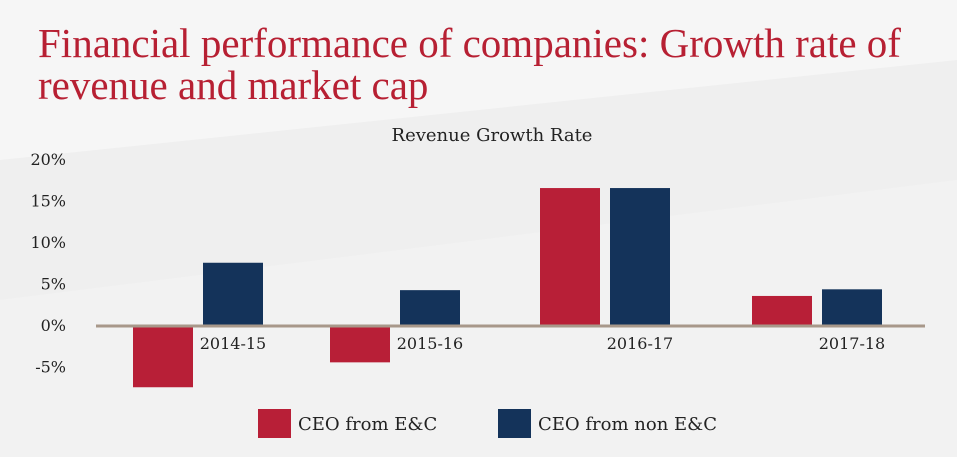 Image resolution: width=957 pixels, height=457 pixels. What do you see at coordinates (233, 85) in the screenshot?
I see `page-title-line-2: revenue and market cap` at bounding box center [233, 85].